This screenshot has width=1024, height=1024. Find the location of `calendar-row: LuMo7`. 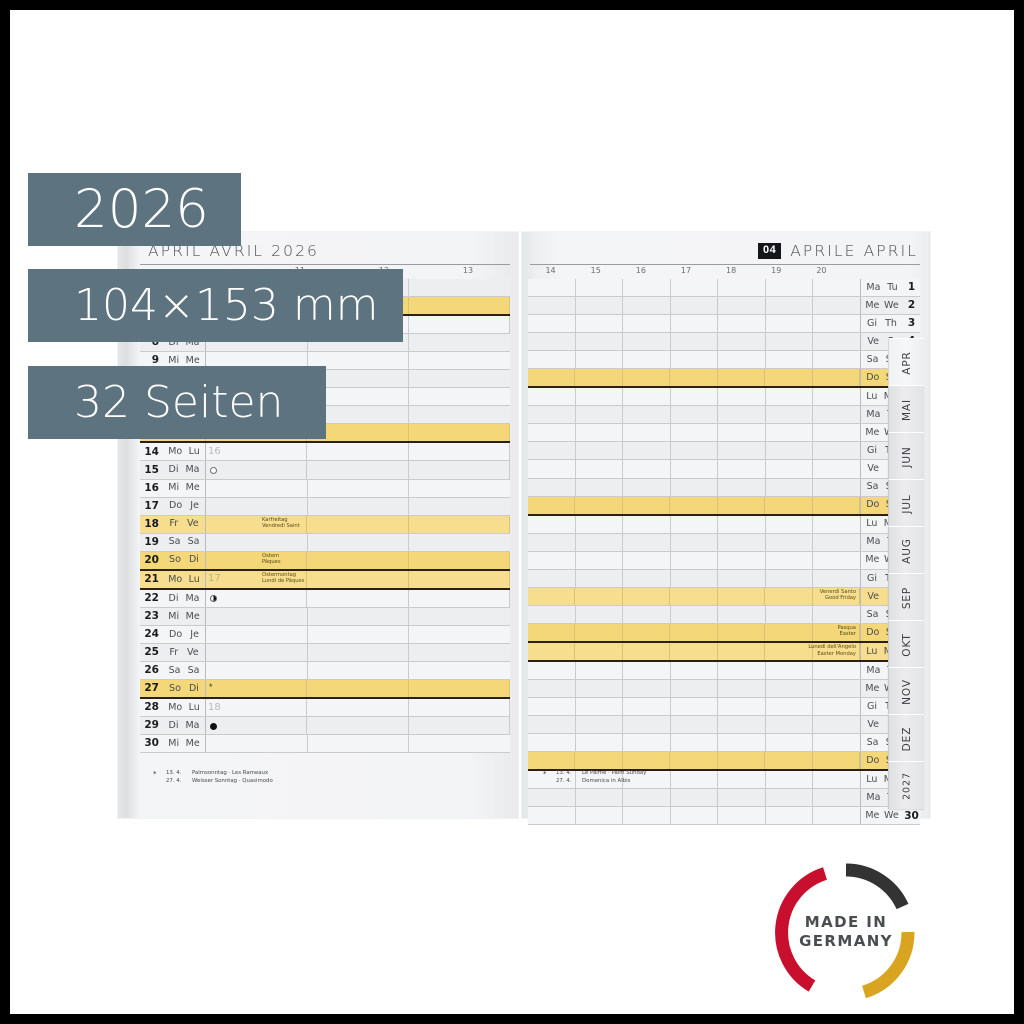

calendar-row: LuMo7 is located at coordinates (724, 397).